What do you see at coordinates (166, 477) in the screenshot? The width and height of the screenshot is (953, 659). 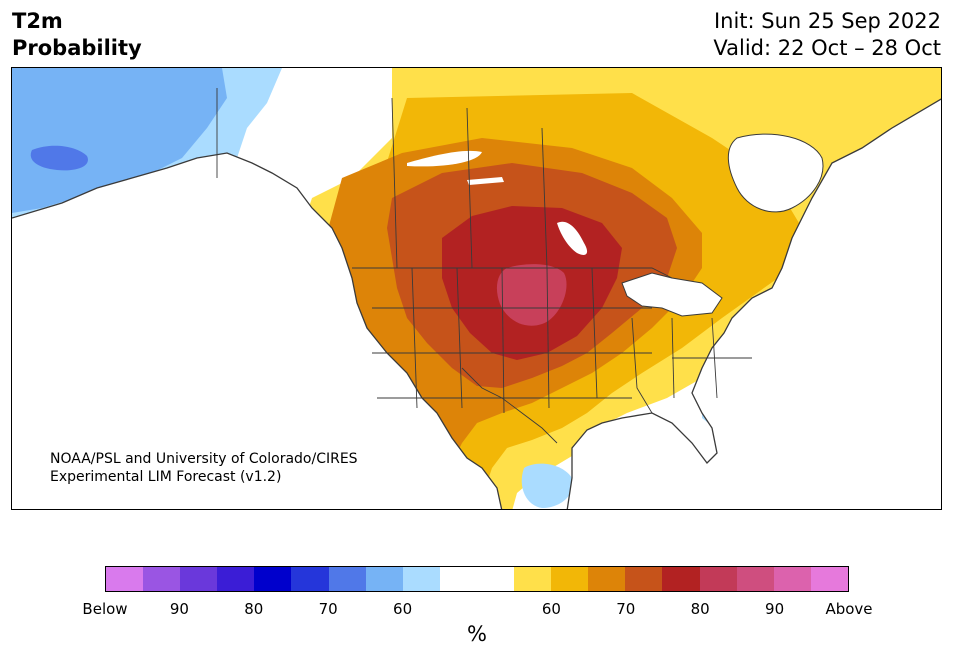 I see `credit-line-2: Experimental LIM Forecast (v1.2)` at bounding box center [166, 477].